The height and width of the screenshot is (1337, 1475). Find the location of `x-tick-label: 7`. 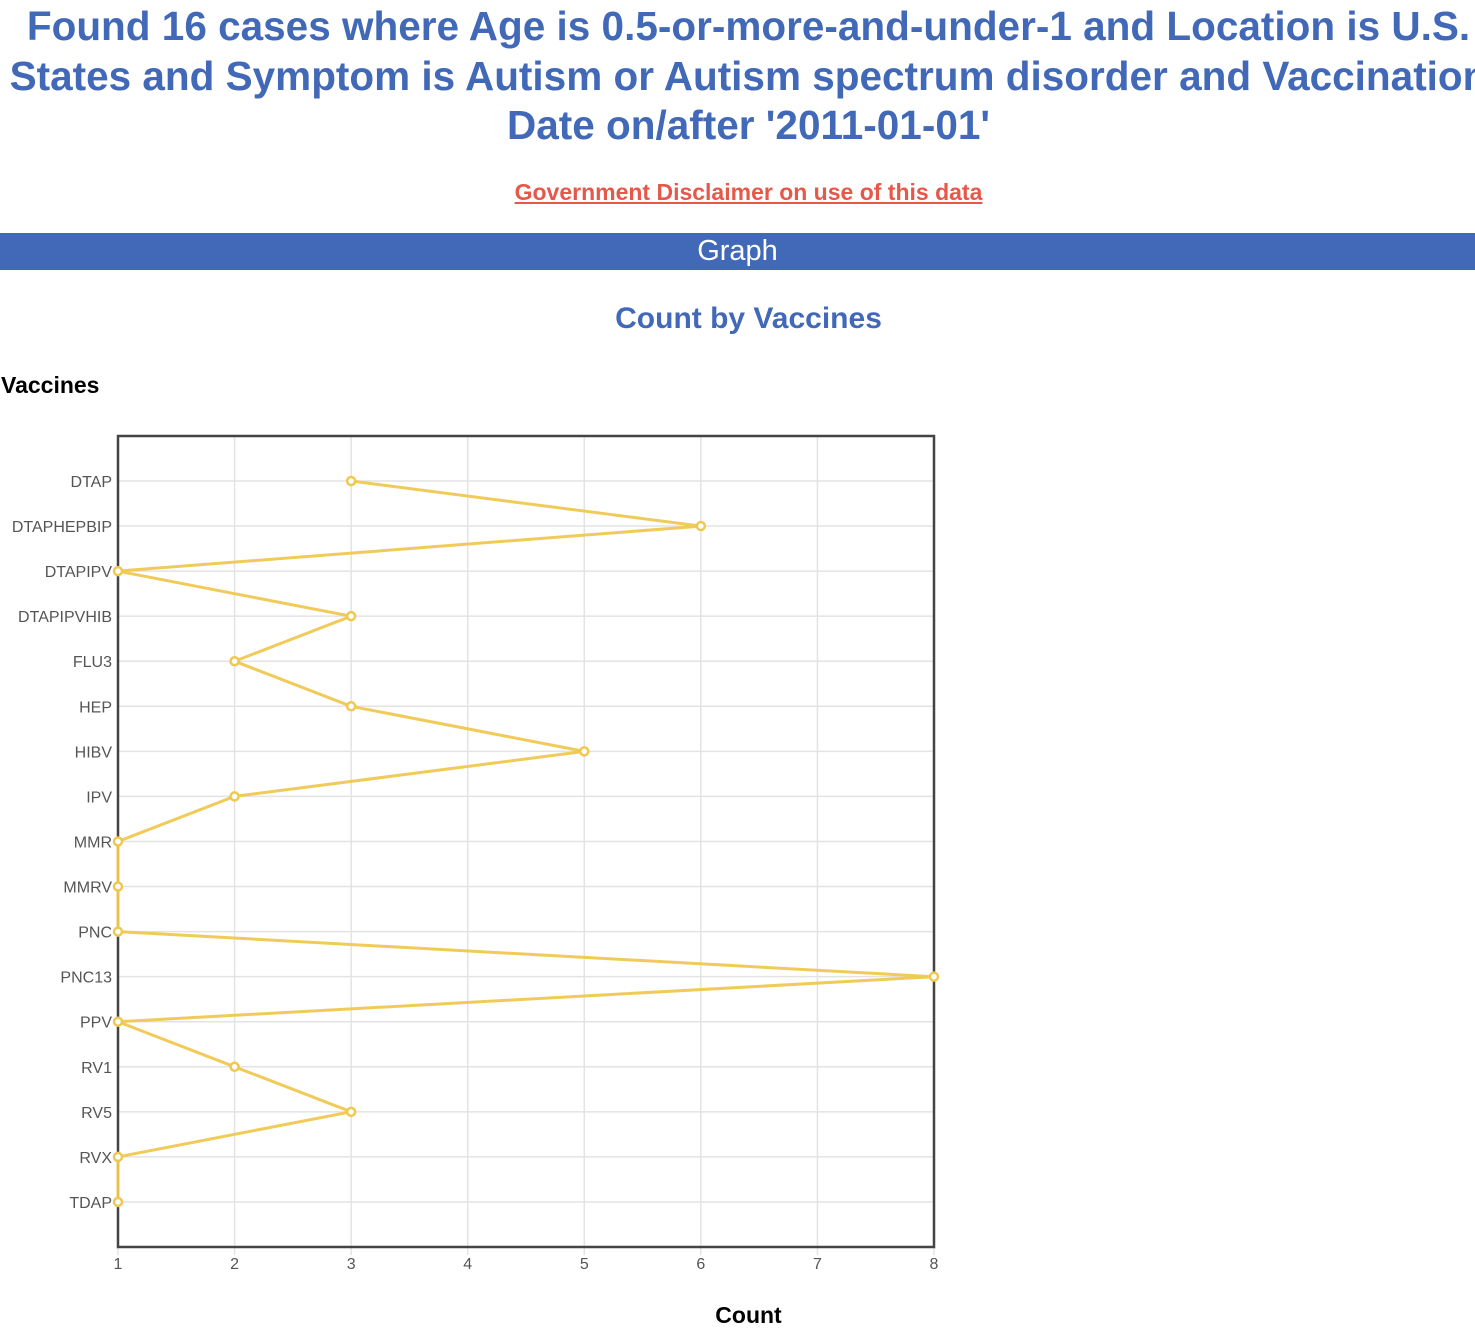

x-tick-label: 7 is located at coordinates (817, 1264).